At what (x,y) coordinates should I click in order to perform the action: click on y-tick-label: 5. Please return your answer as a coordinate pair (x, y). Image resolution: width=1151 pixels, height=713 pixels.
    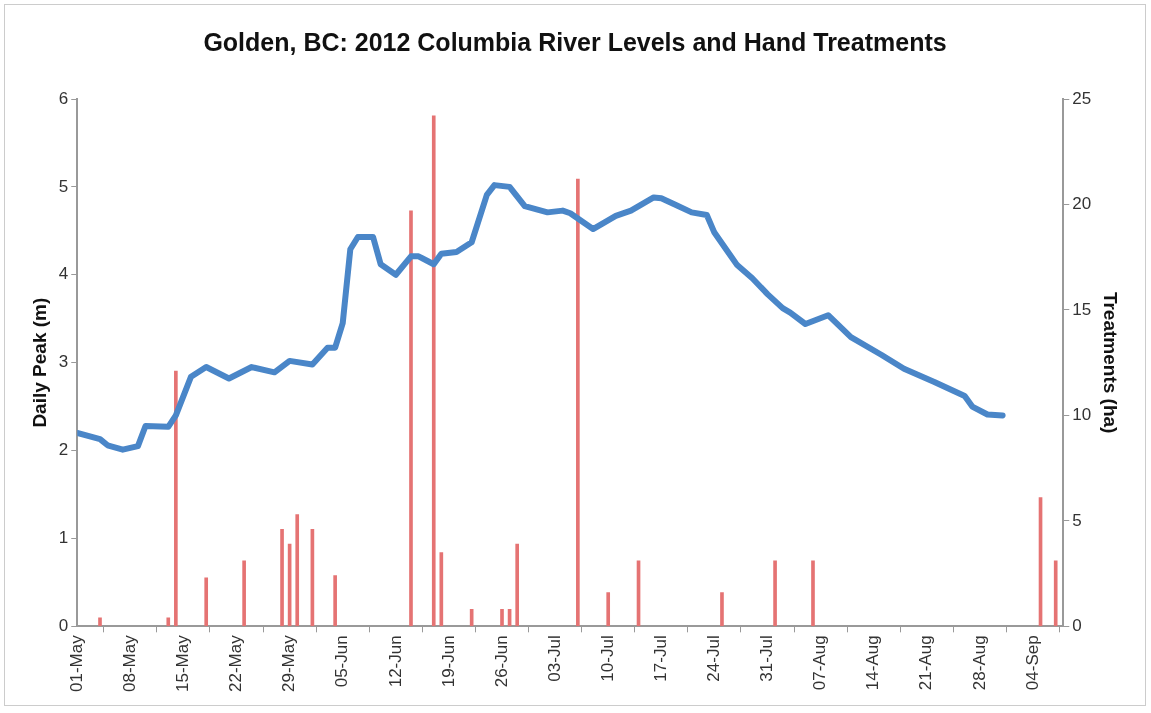
    Looking at the image, I should click on (63, 186).